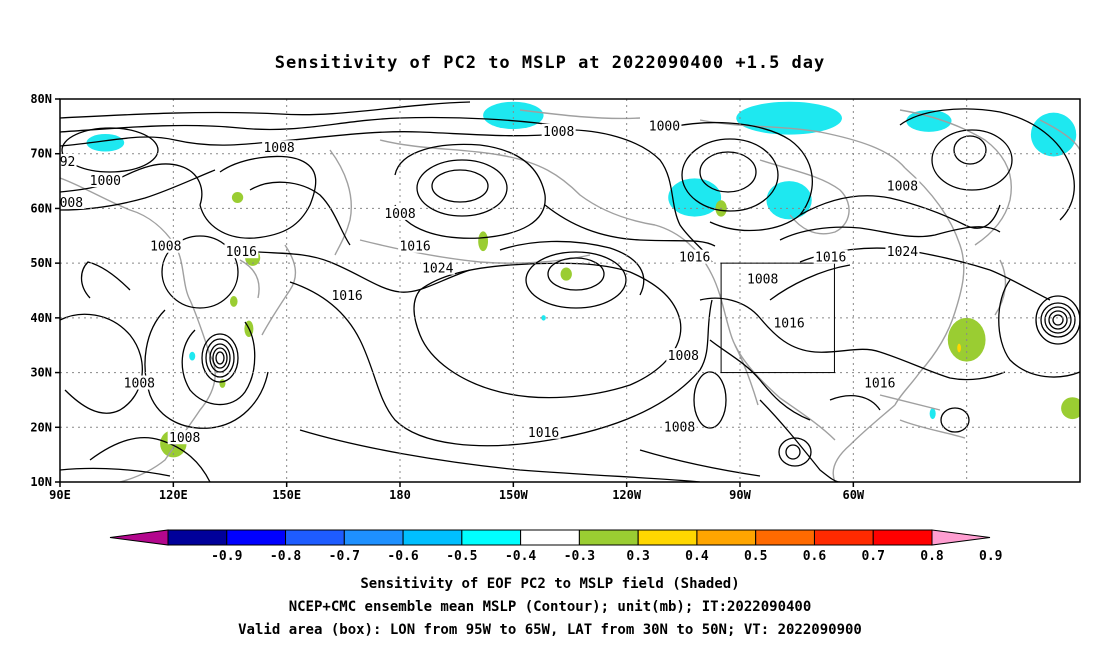  What do you see at coordinates (514, 495) in the screenshot?
I see `x-tick-label: 150W` at bounding box center [514, 495].